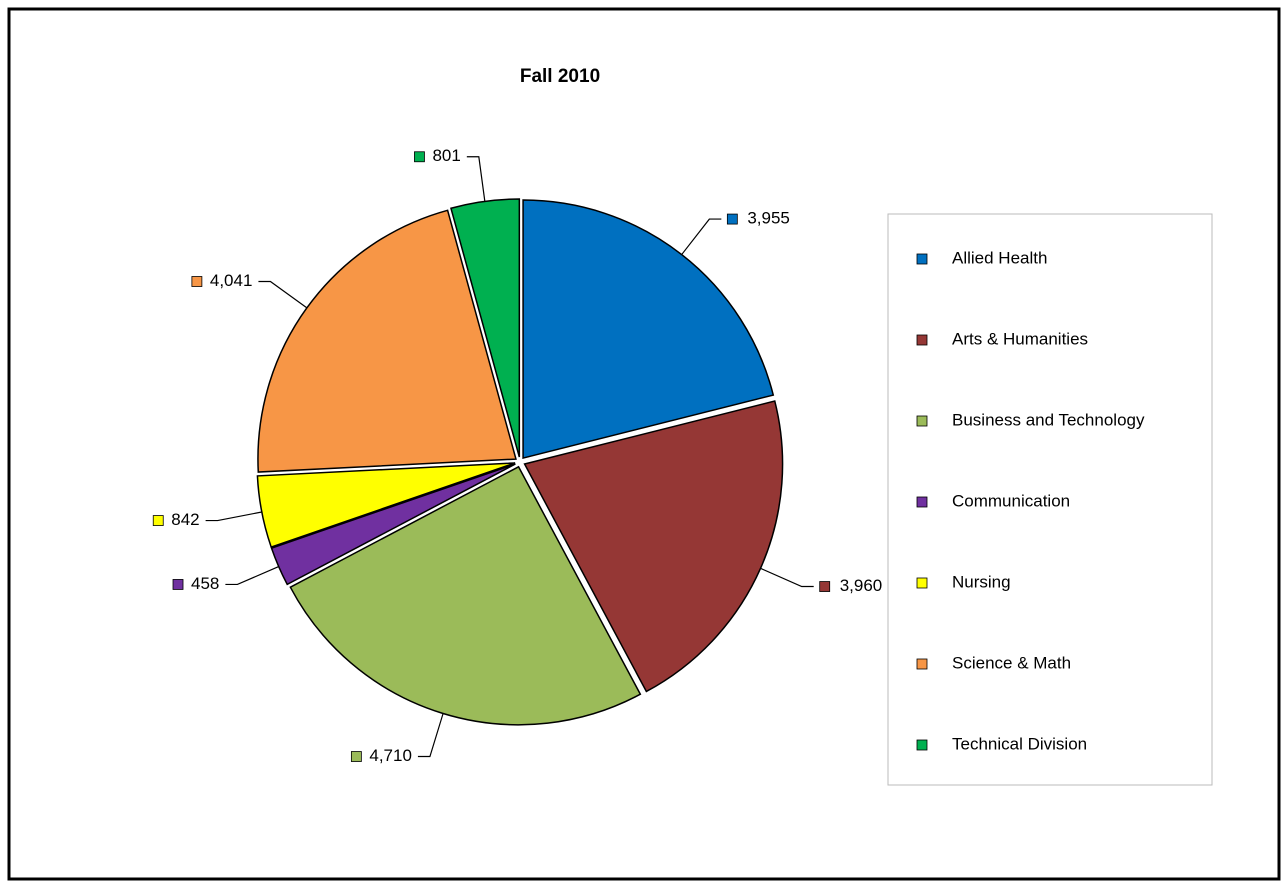  I want to click on legend-label: Science & Math, so click(1011, 662).